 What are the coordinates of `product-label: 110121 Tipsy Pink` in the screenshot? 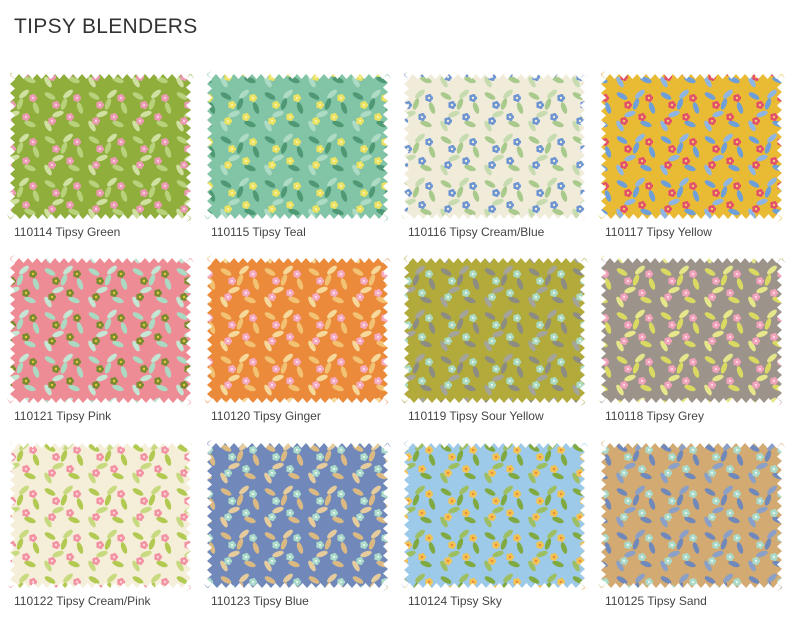 It's located at (63, 416).